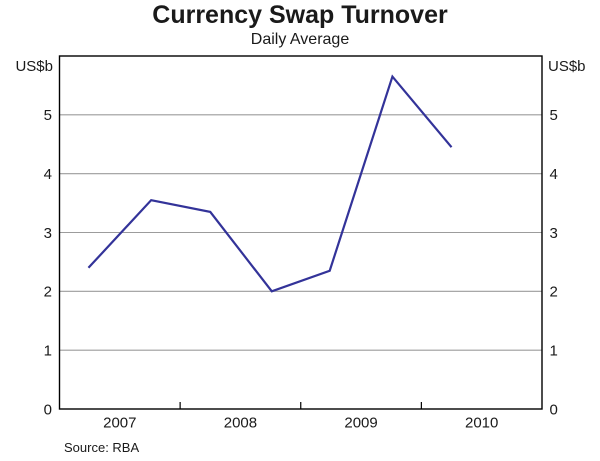 This screenshot has height=461, width=600. I want to click on y-tick-label-left-3: 3, so click(48, 233).